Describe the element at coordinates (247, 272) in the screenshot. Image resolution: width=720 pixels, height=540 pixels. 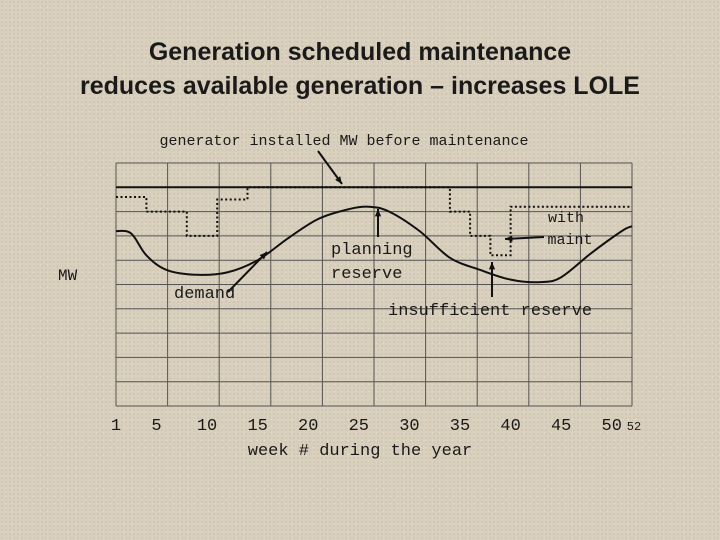
I see `arrow-demand` at that location.